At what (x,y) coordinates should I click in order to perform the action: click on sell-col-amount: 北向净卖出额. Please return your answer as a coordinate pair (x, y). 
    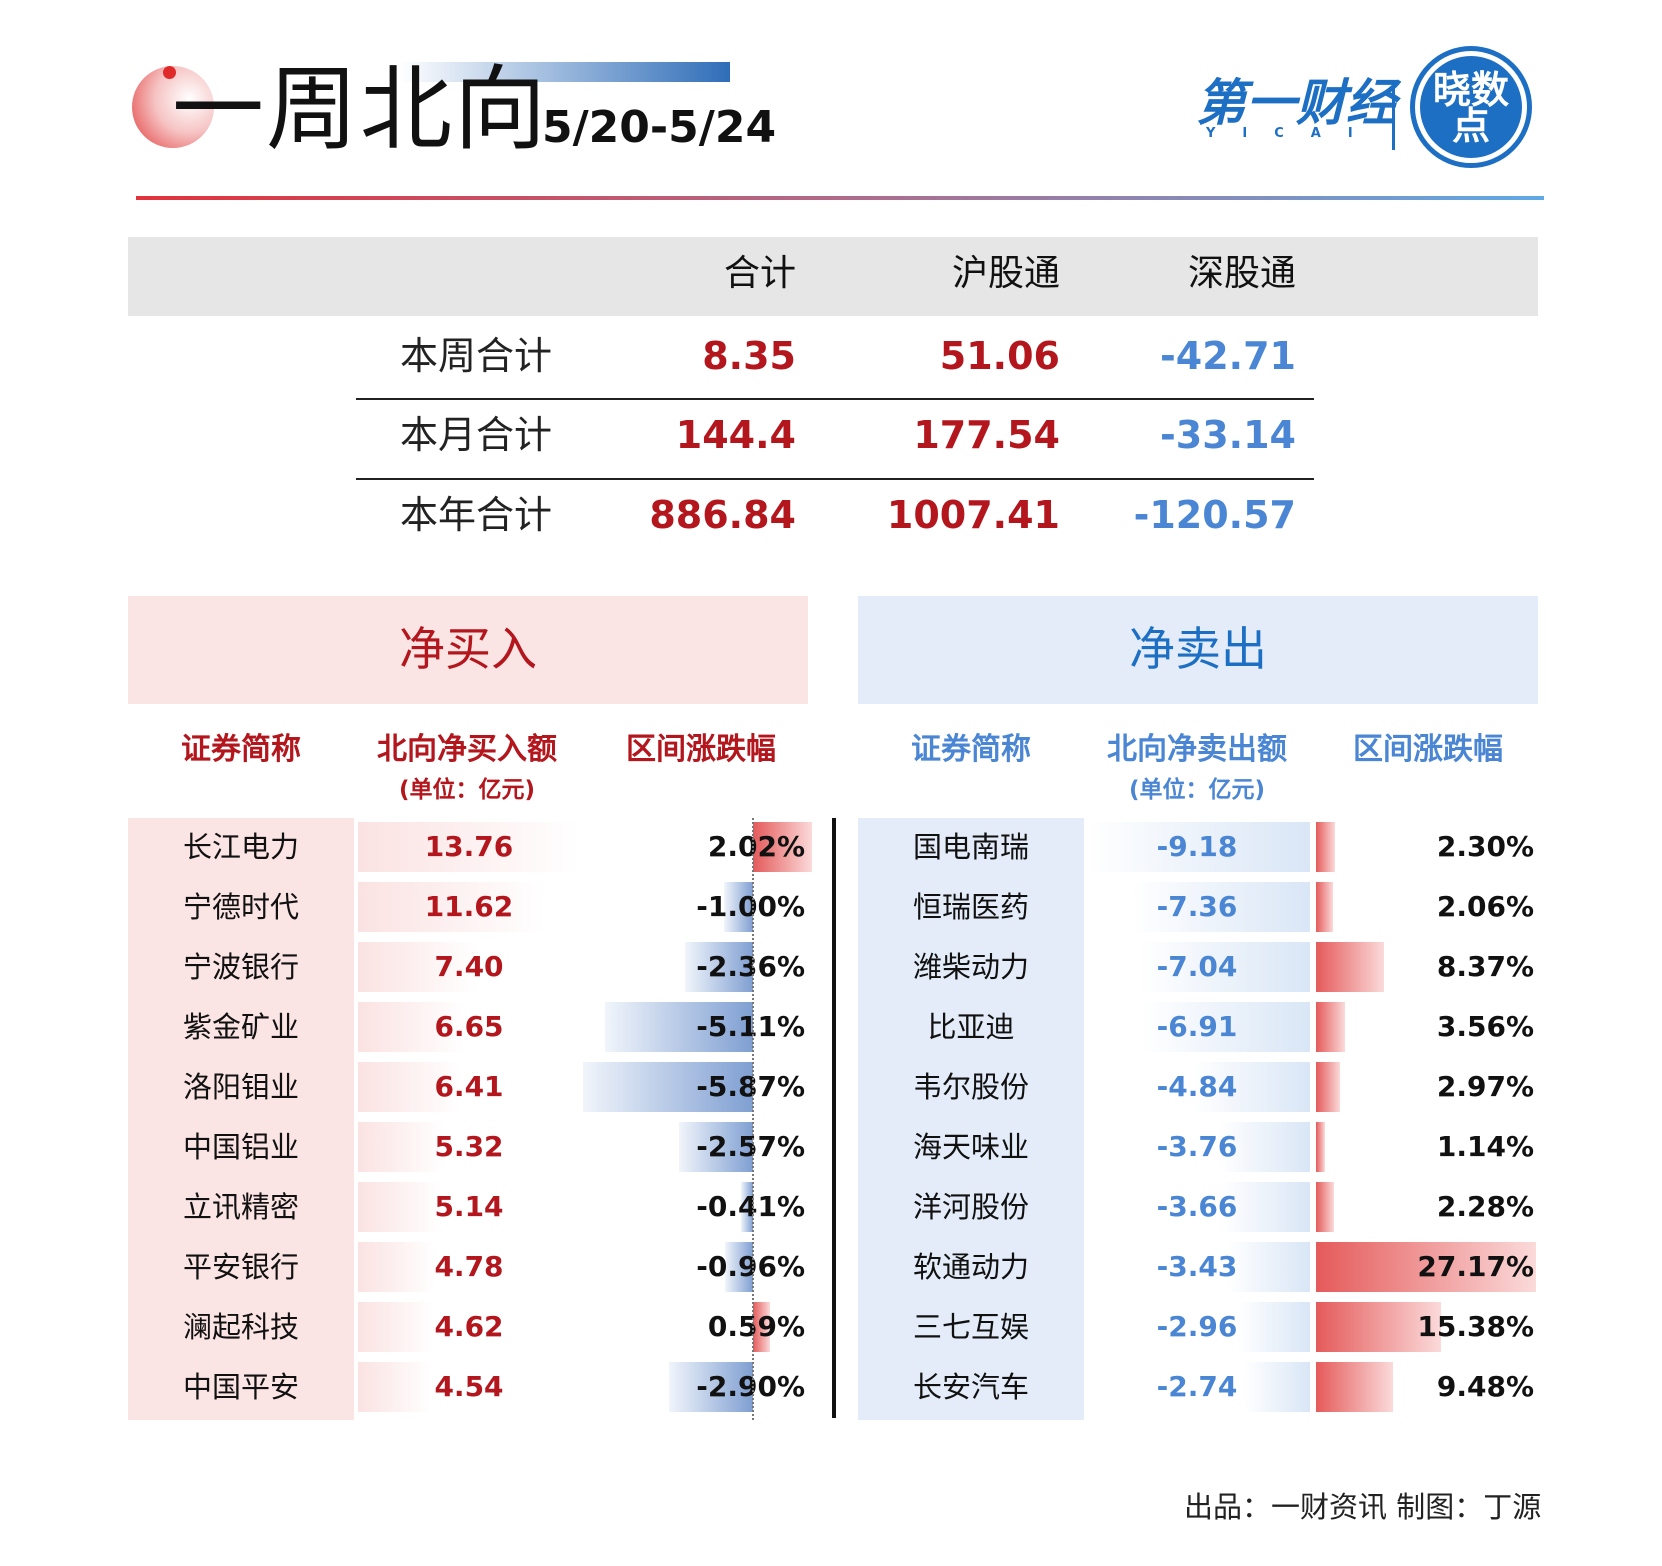
    Looking at the image, I should click on (1197, 749).